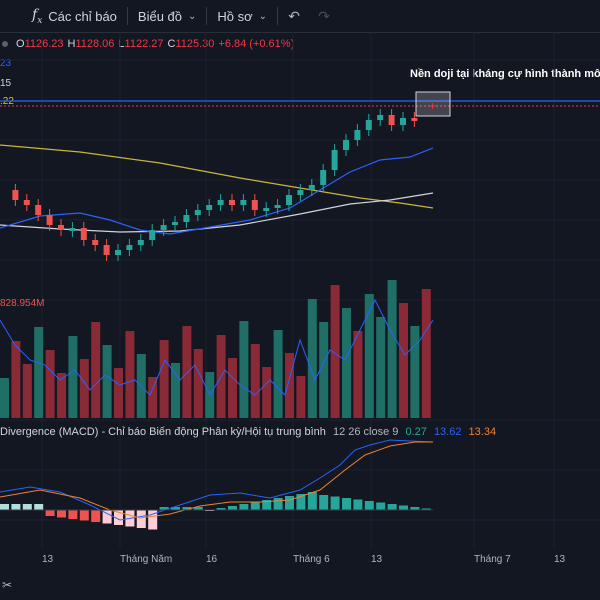 Image resolution: width=600 pixels, height=600 pixels. Describe the element at coordinates (5, 44) in the screenshot. I see `market-status-icon` at that location.